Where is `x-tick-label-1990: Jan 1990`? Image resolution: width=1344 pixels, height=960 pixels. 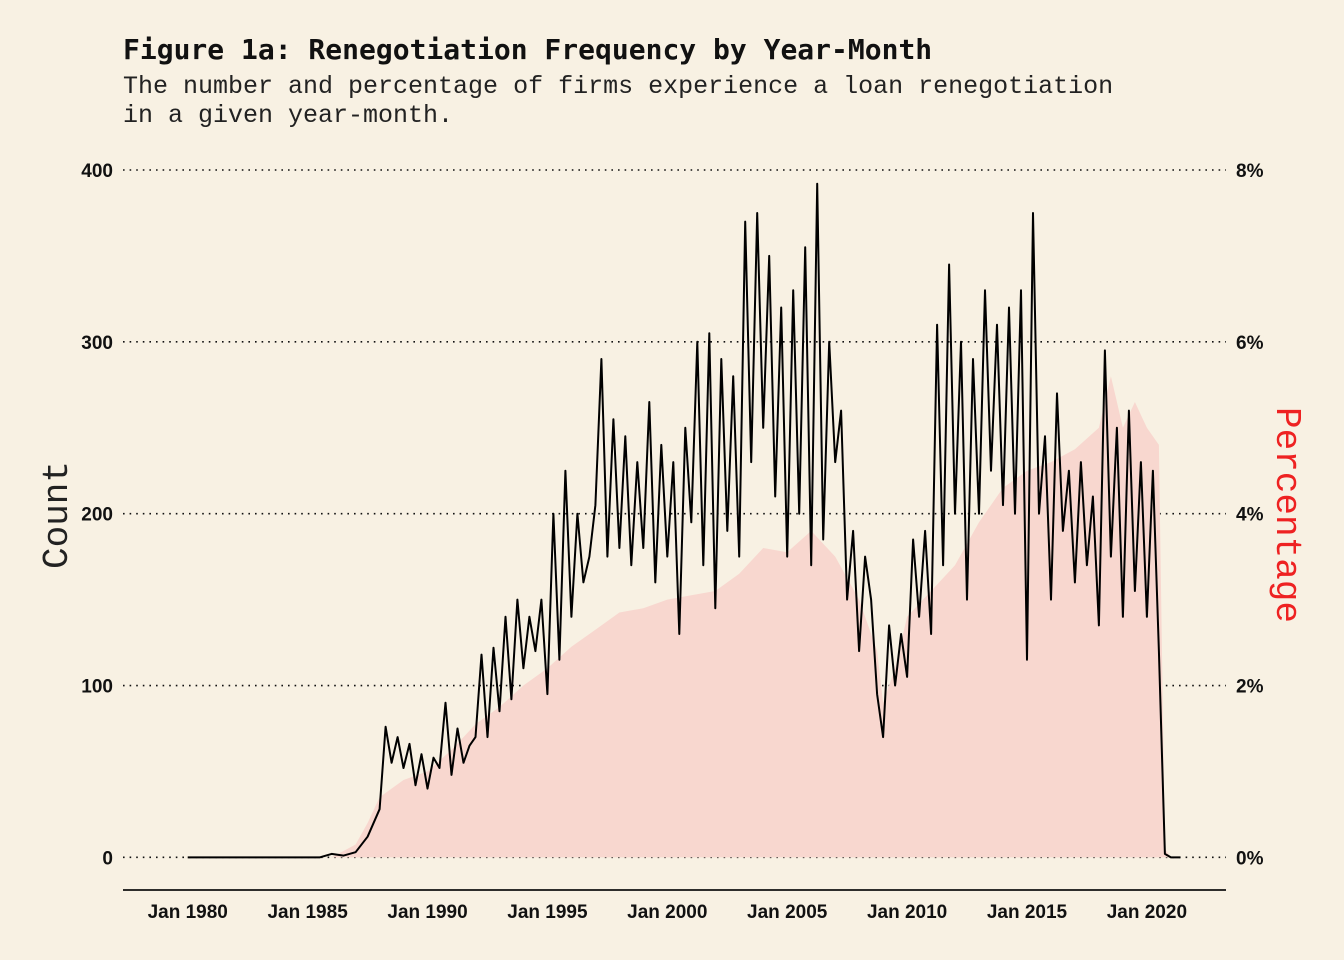
x-tick-label-1990: Jan 1990 is located at coordinates (427, 912).